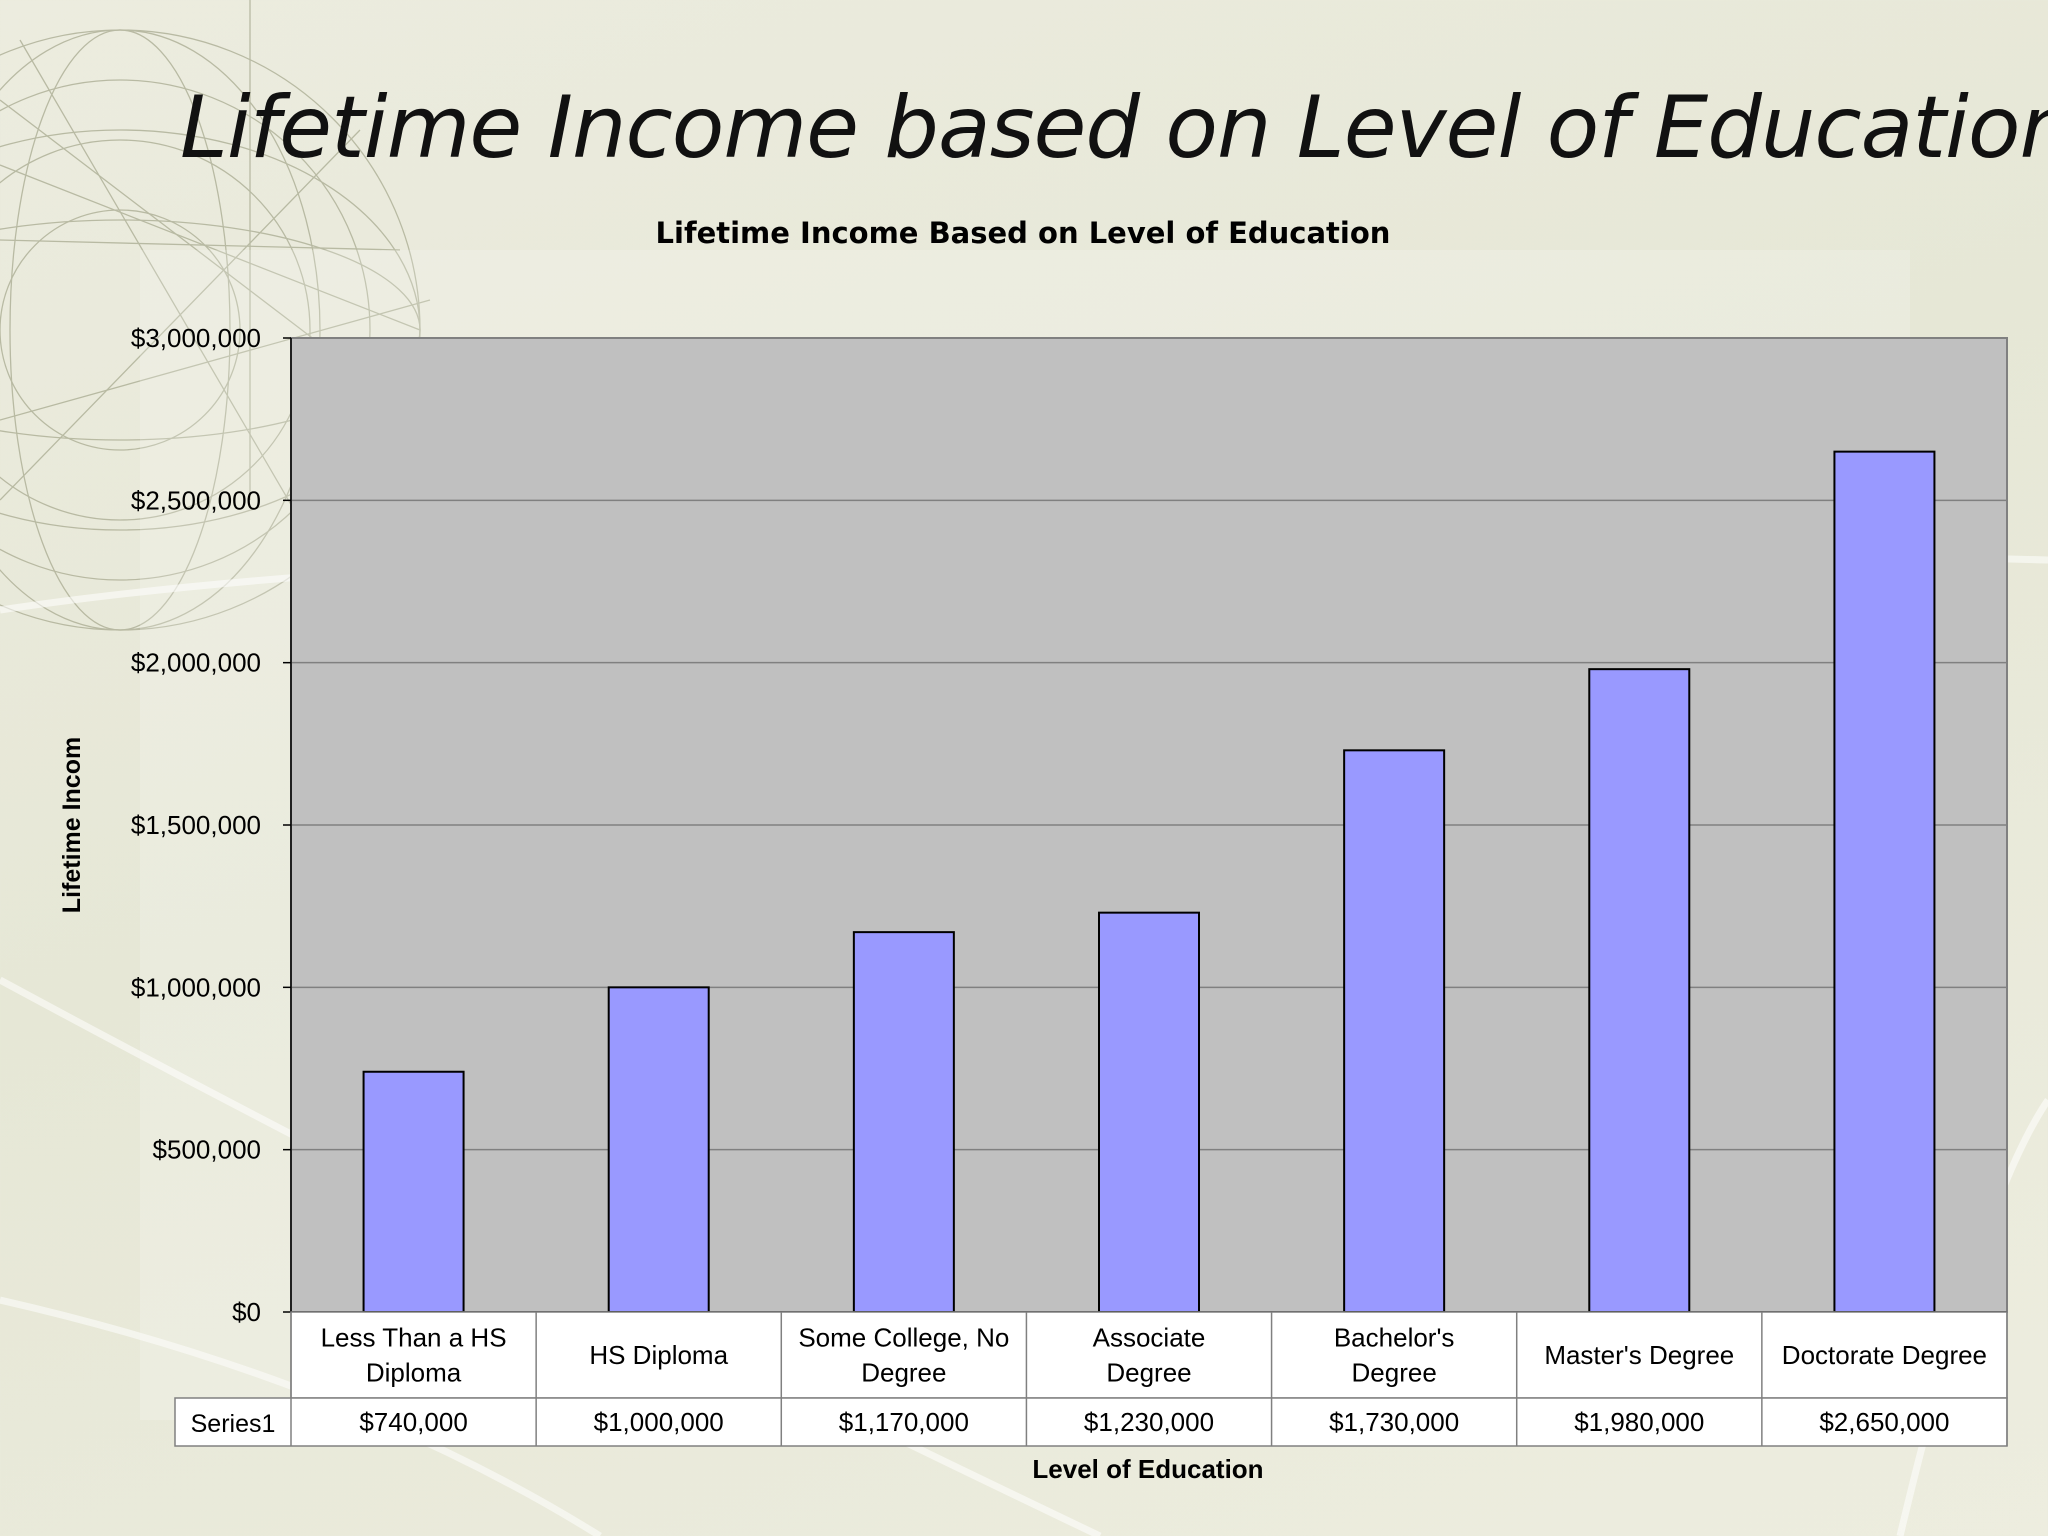 This screenshot has height=1536, width=2048. Describe the element at coordinates (414, 1373) in the screenshot. I see `x-category-label: Diploma` at that location.